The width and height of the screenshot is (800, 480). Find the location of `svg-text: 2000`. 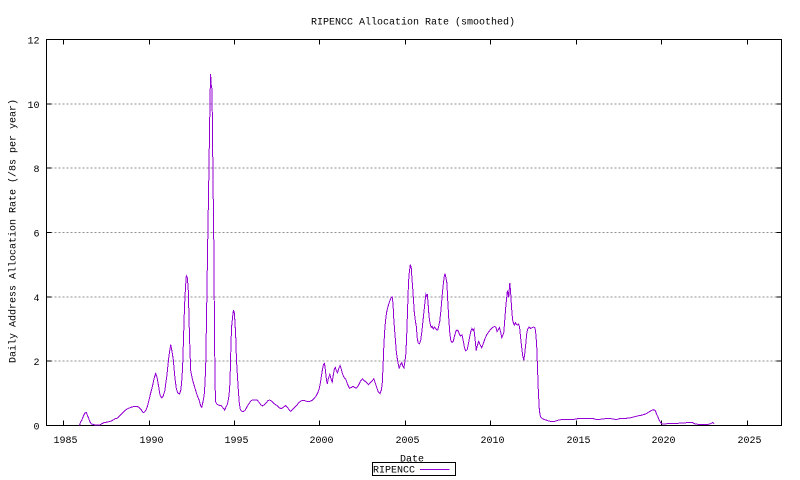

svg-text: 2000 is located at coordinates (321, 441).